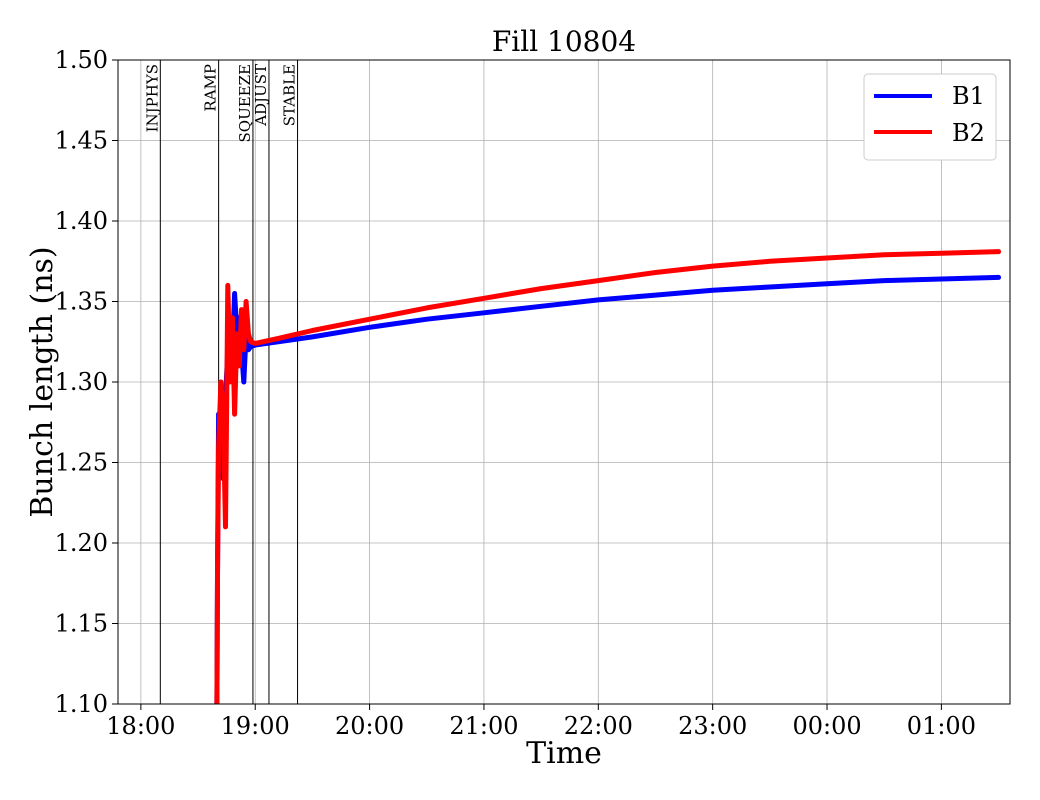  What do you see at coordinates (564, 41) in the screenshot?
I see `chart-title: Fill 10804` at bounding box center [564, 41].